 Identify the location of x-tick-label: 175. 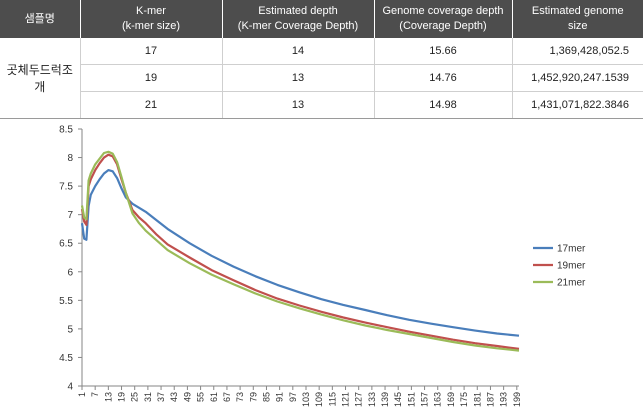
(464, 399).